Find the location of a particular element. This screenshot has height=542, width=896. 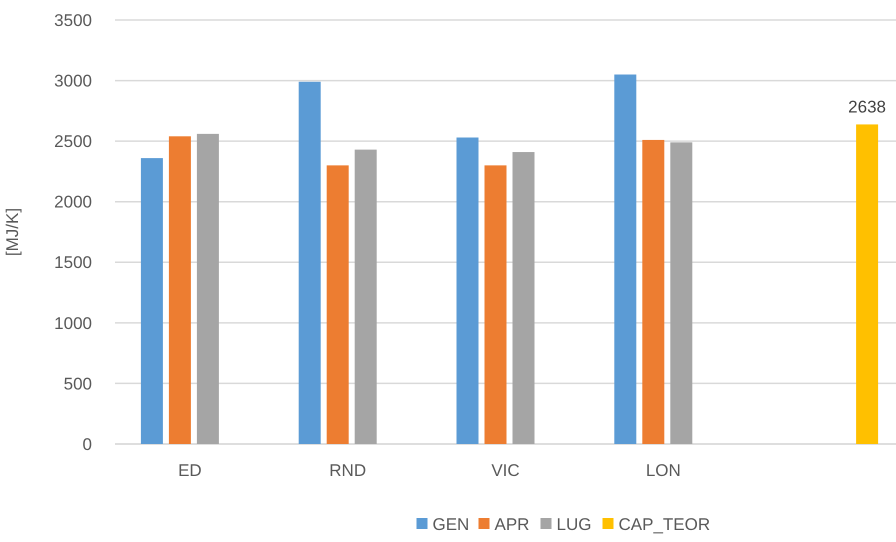

y-tick-label: 500 is located at coordinates (78, 384).